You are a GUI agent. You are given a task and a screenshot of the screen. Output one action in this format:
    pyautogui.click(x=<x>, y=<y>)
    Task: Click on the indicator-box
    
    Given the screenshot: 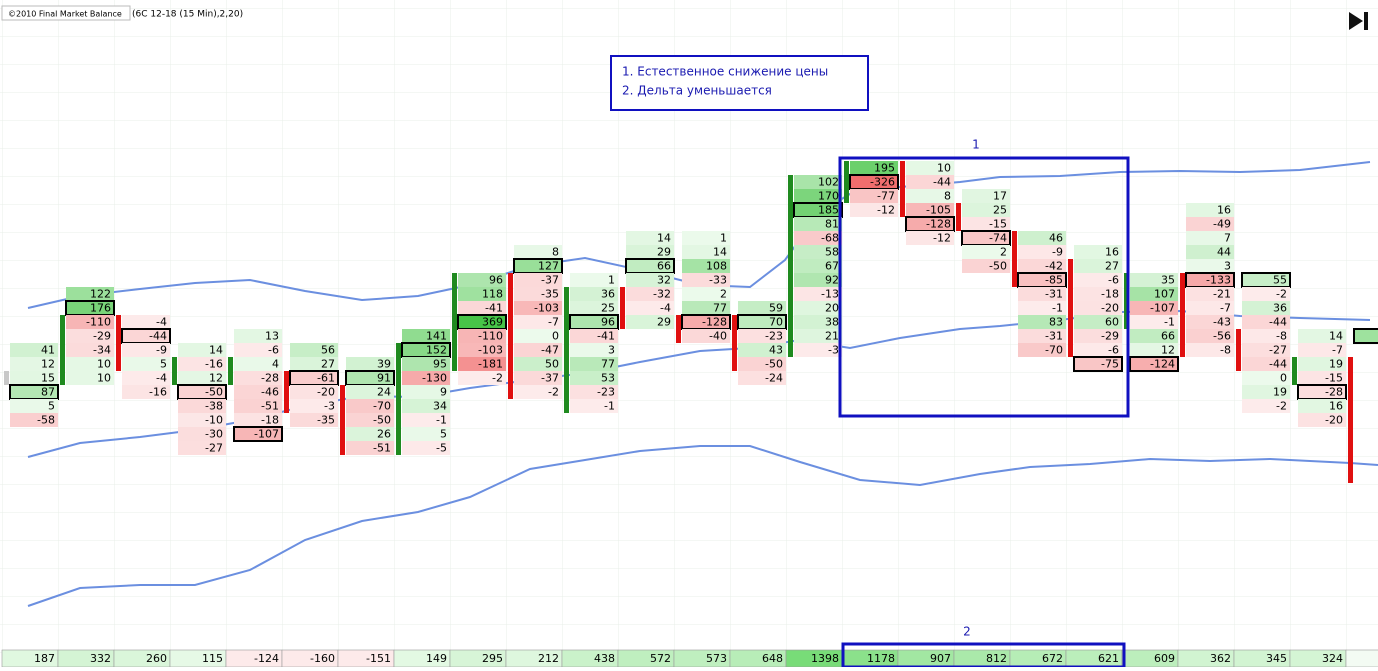 What is the action you would take?
    pyautogui.click(x=66, y=13)
    